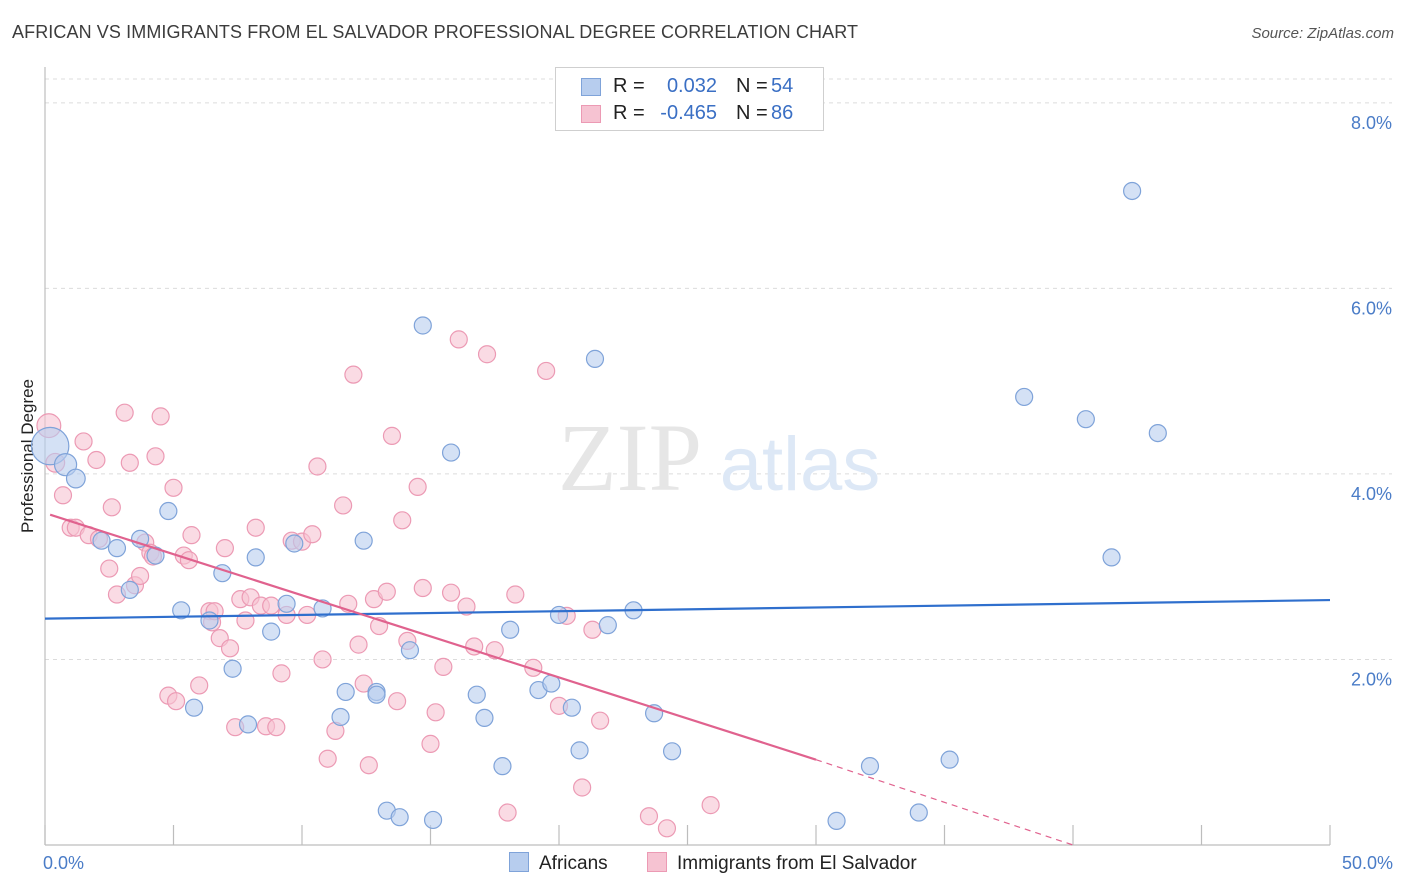  What do you see at coordinates (591, 87) in the screenshot?
I see `stats-swatch-africans` at bounding box center [591, 87].